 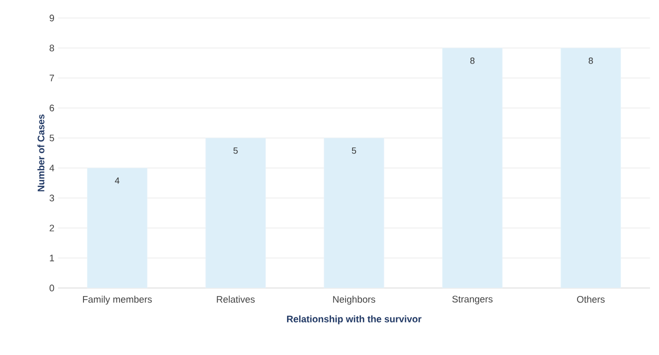 What do you see at coordinates (52, 78) in the screenshot?
I see `y-tick-label: 7` at bounding box center [52, 78].